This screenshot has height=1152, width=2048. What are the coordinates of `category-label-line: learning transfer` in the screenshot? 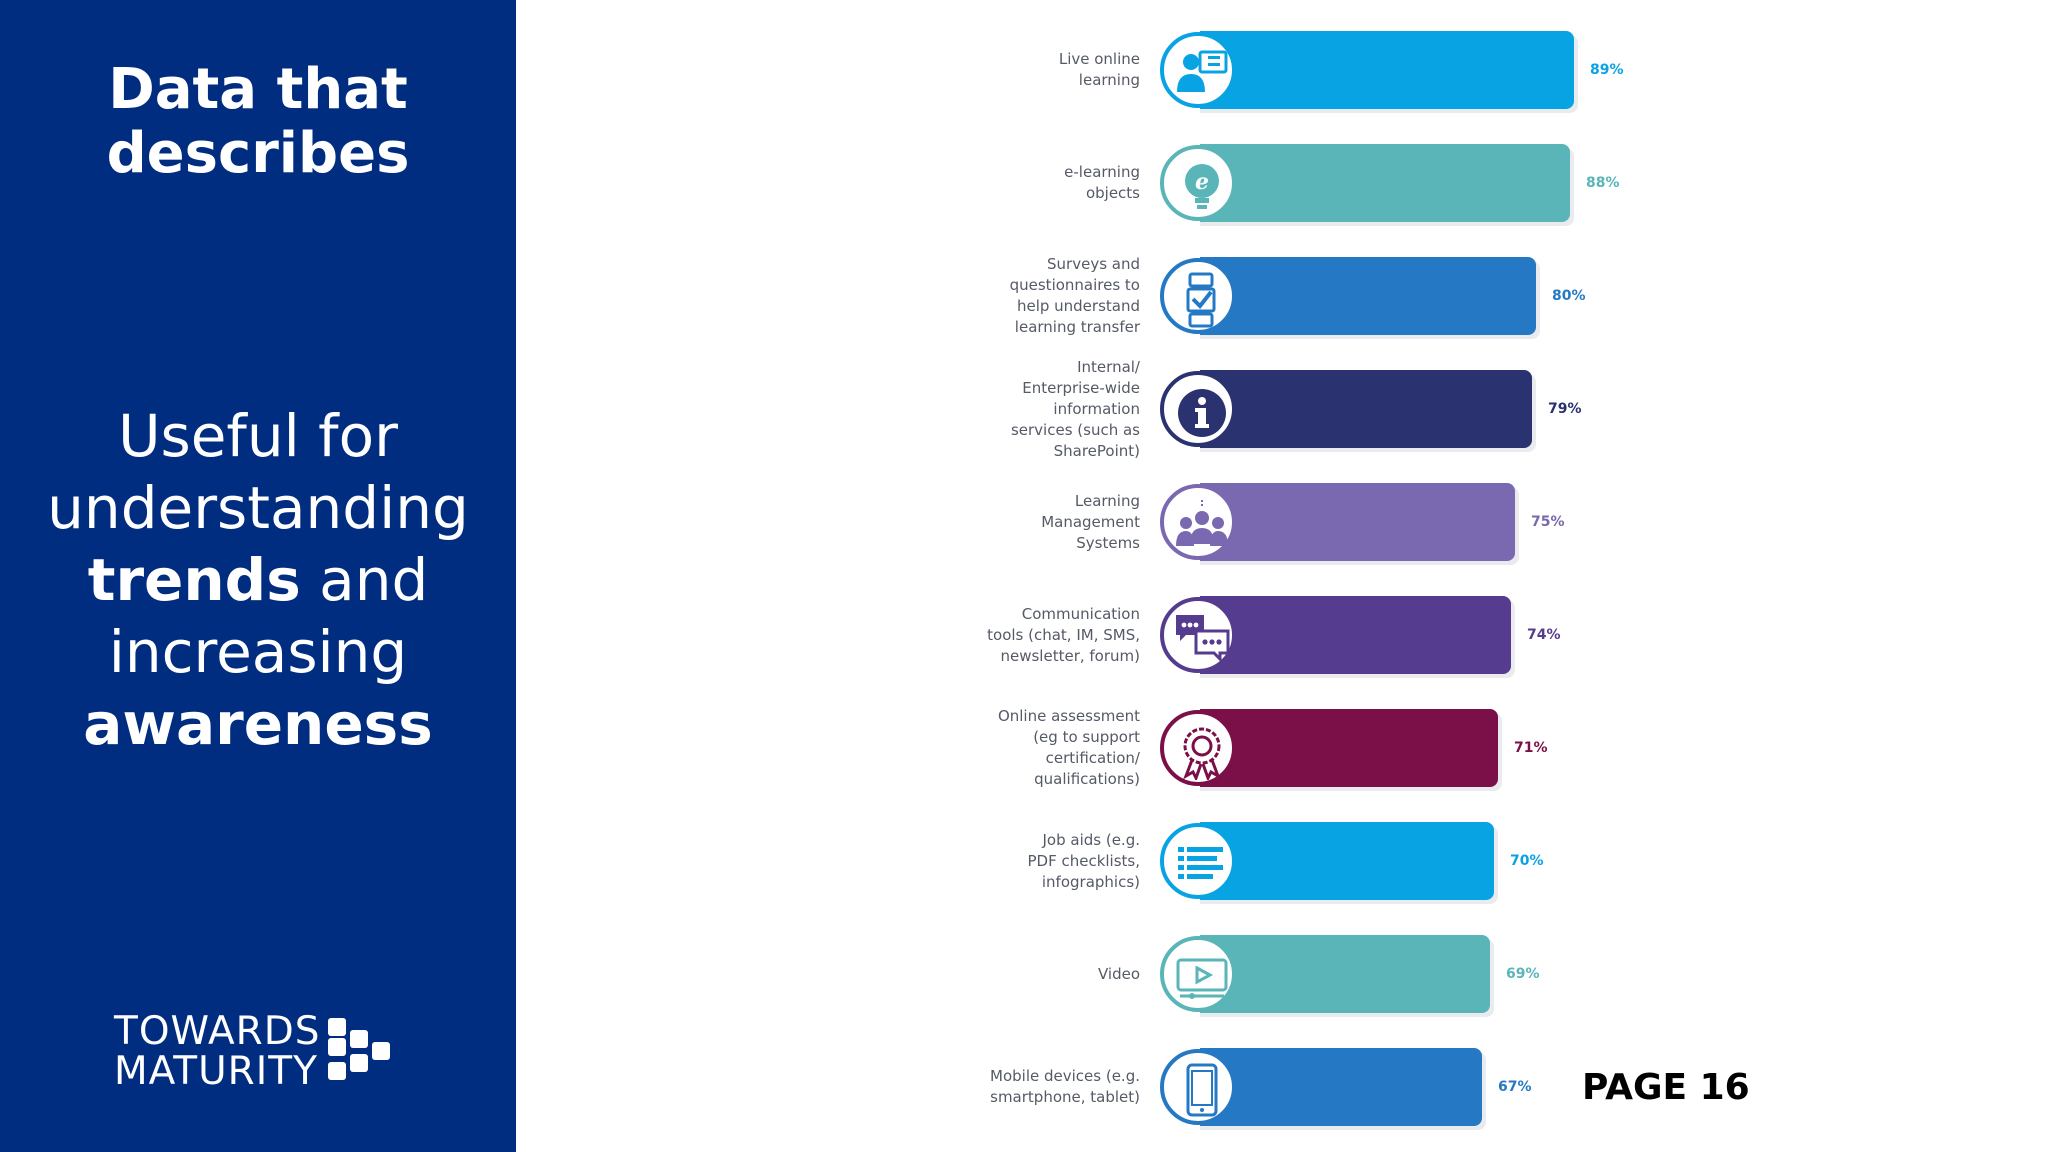 It's located at (1077, 327).